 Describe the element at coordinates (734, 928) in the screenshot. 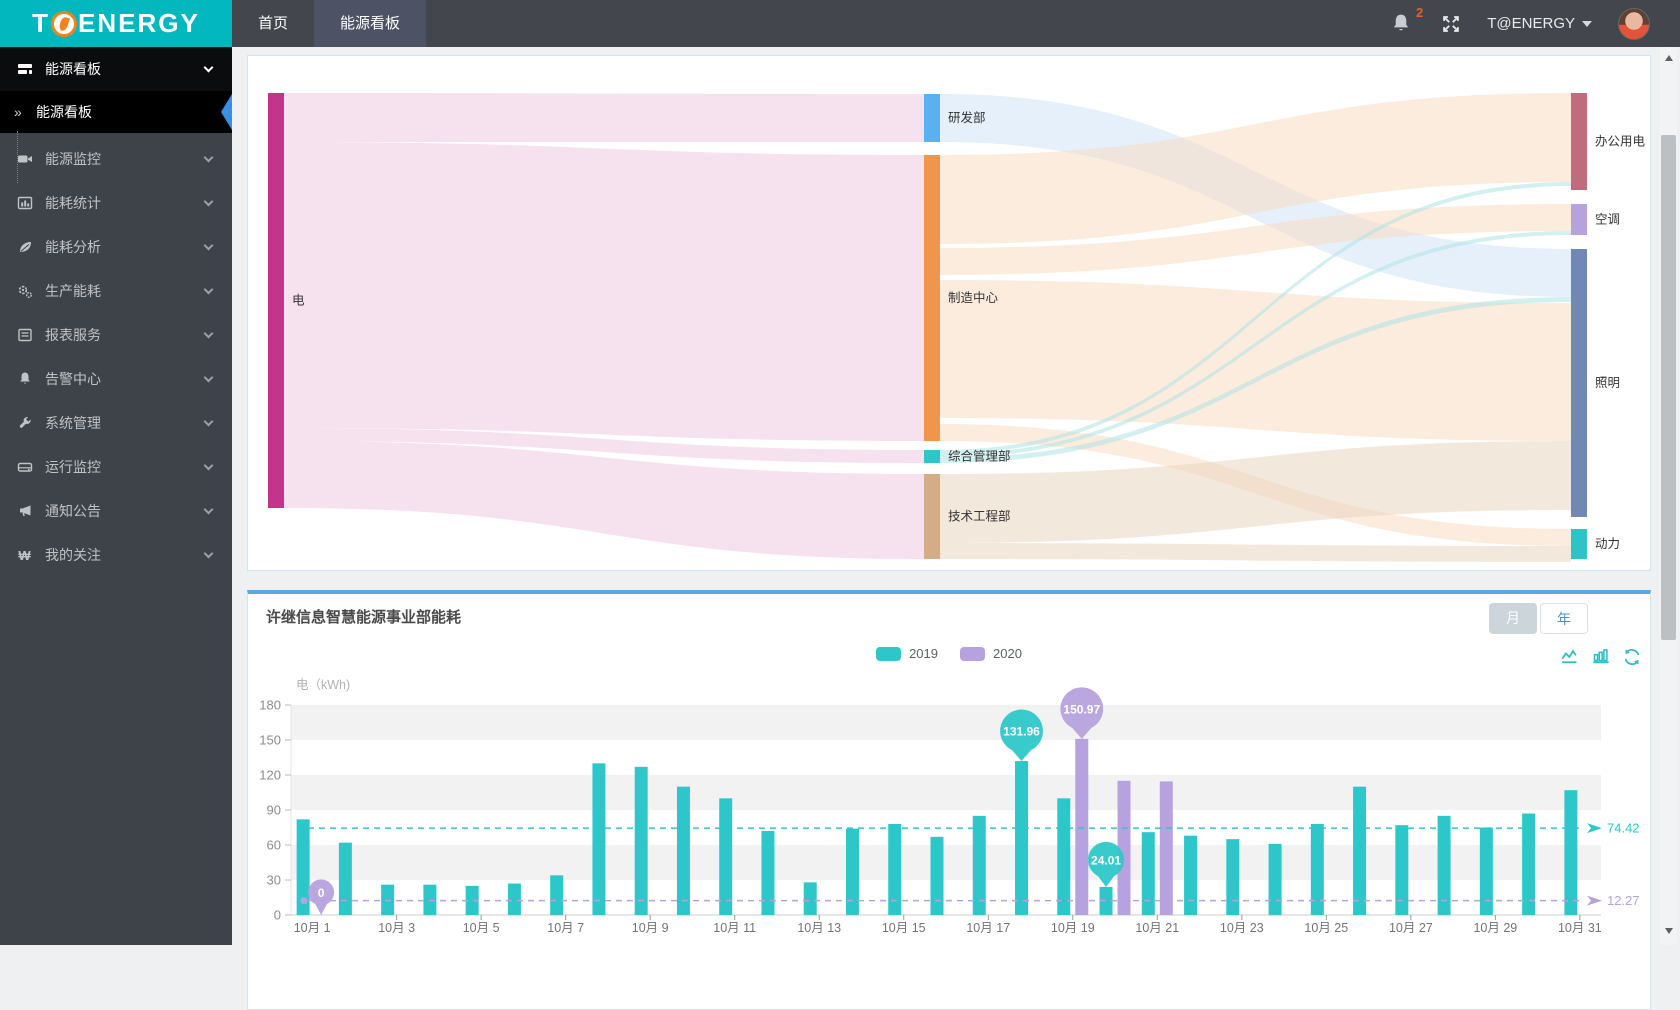

I see `x-axis-tick-label: 10月 11` at that location.